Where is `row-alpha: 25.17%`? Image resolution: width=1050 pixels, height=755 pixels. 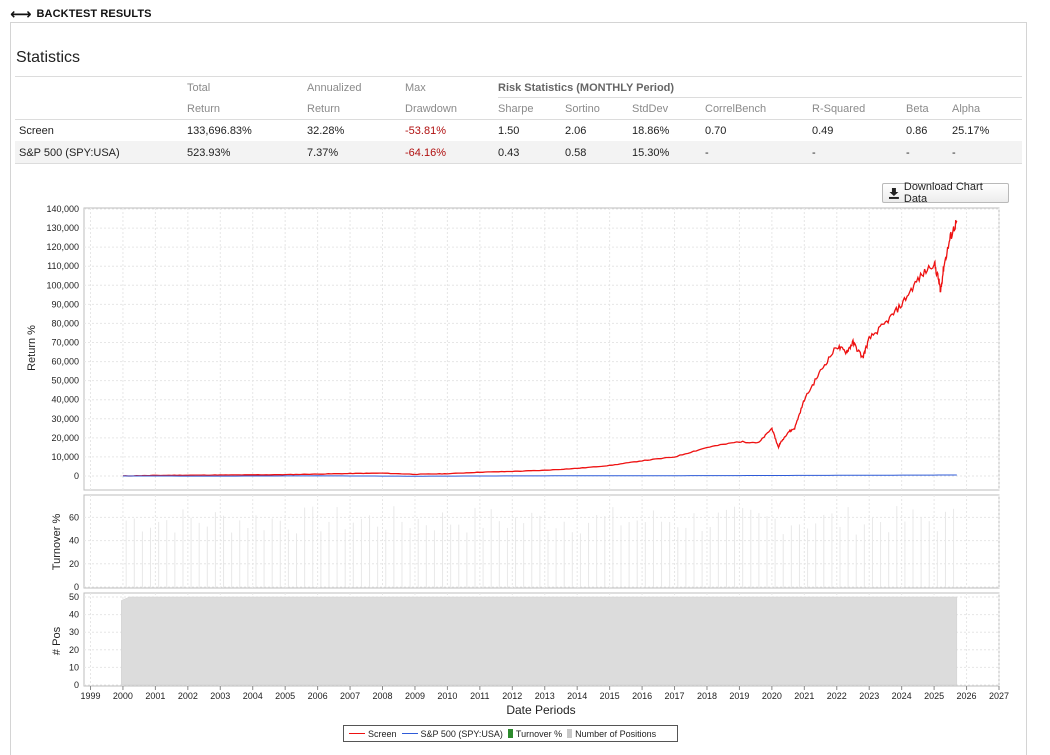 row-alpha: 25.17% is located at coordinates (971, 131).